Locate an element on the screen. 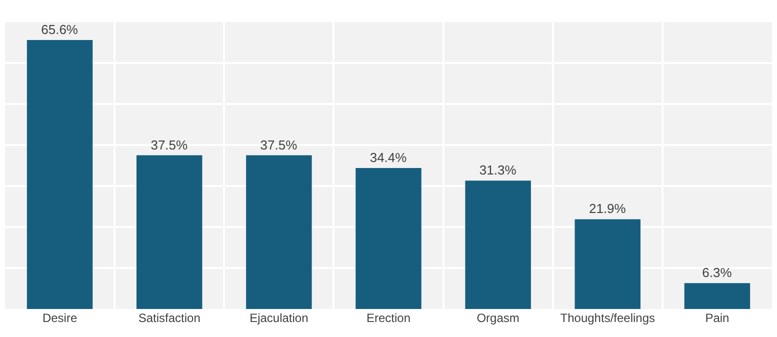  x-tick-label: Thoughts/feelings is located at coordinates (608, 318).